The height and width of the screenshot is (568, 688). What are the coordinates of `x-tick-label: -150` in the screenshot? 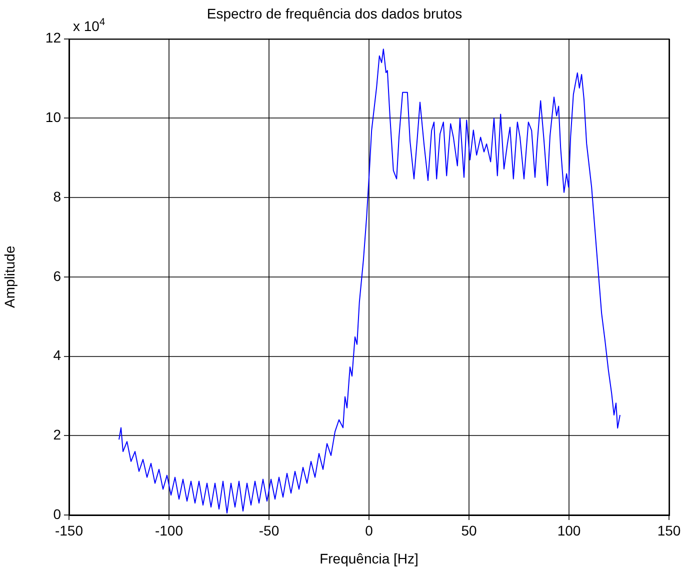 It's located at (69, 530).